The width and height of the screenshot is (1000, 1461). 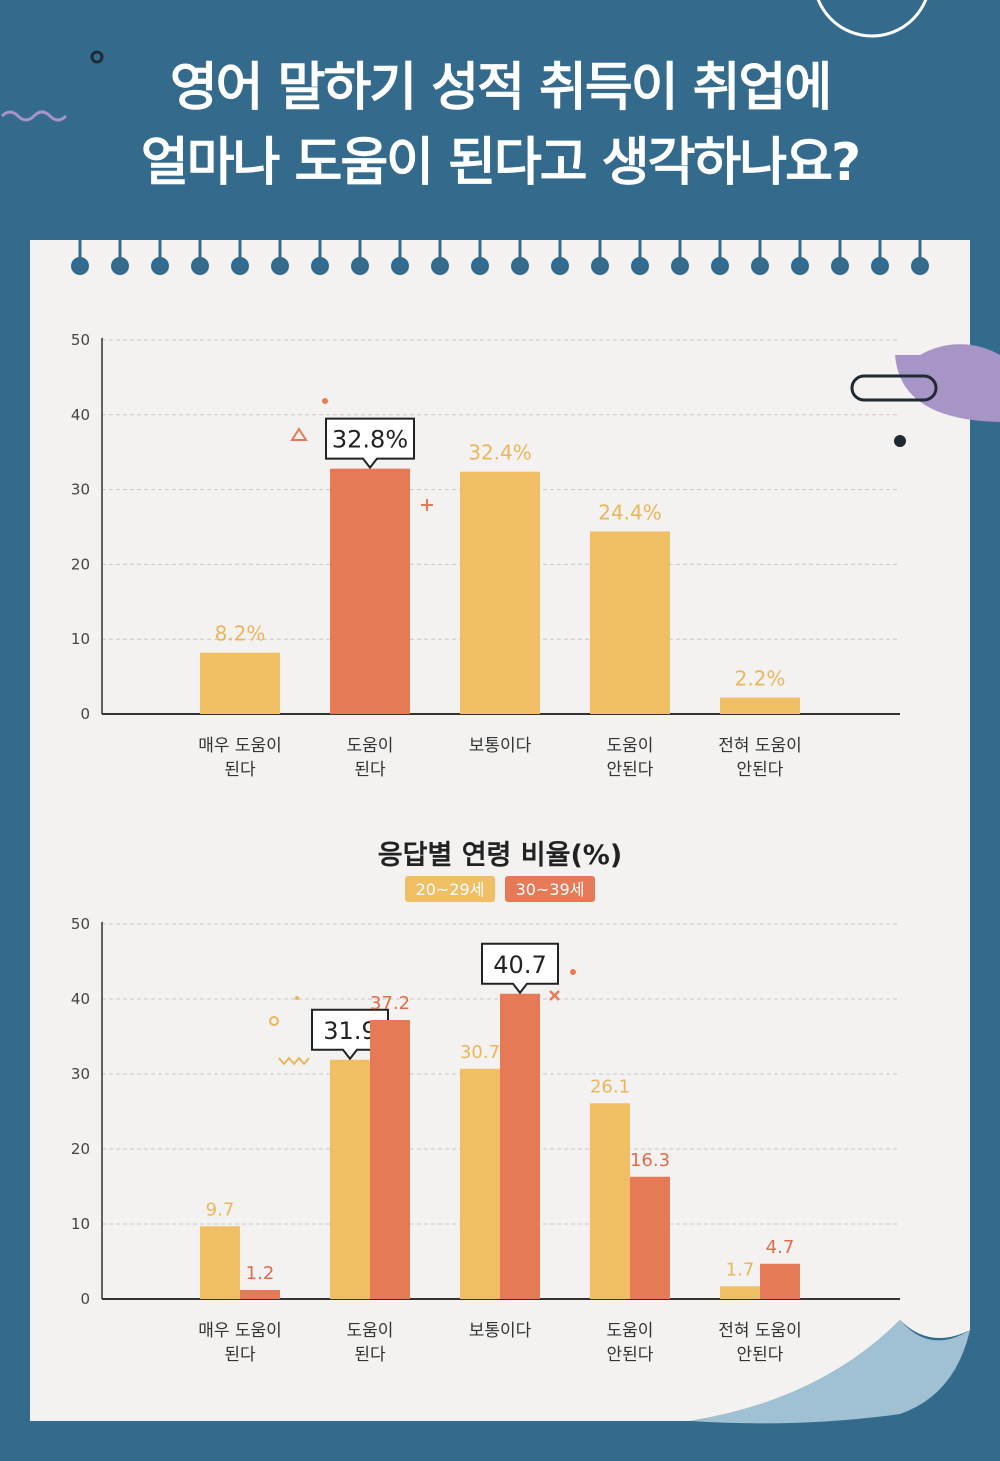 What do you see at coordinates (610, 1086) in the screenshot?
I see `bar-value-label: 26.1` at bounding box center [610, 1086].